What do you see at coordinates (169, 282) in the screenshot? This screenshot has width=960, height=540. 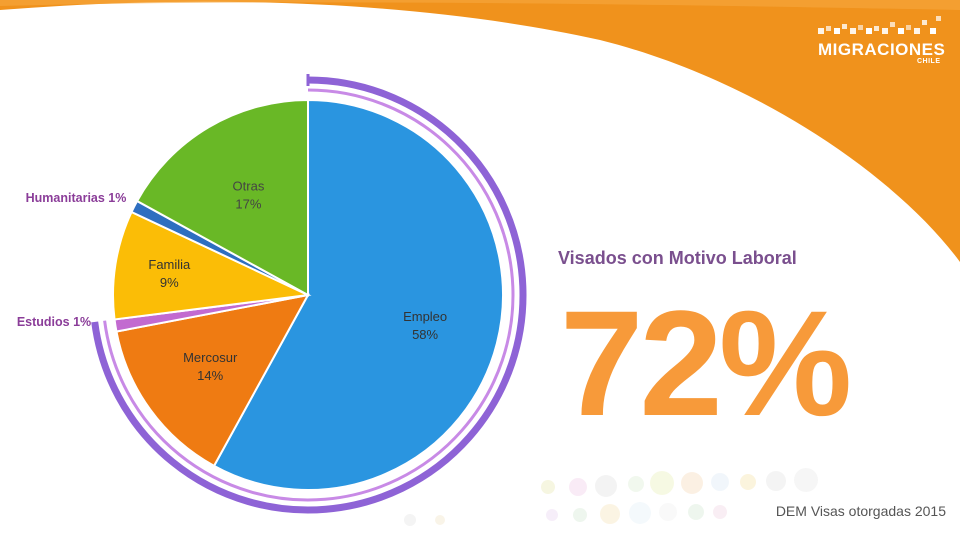 I see `slice-value-familia: 9%` at bounding box center [169, 282].